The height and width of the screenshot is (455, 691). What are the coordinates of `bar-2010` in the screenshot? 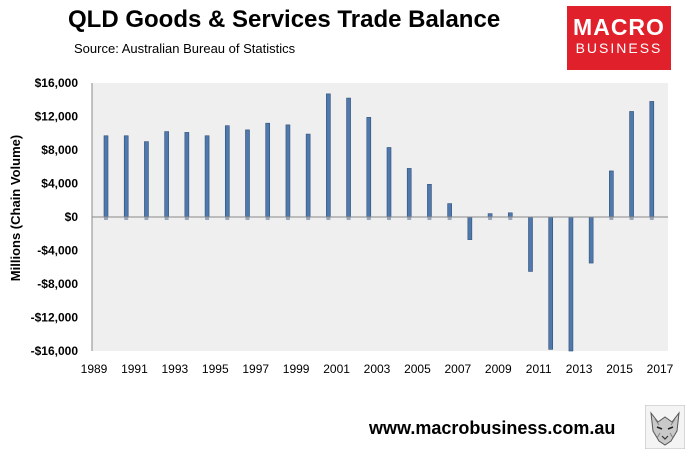 It's located at (510, 215).